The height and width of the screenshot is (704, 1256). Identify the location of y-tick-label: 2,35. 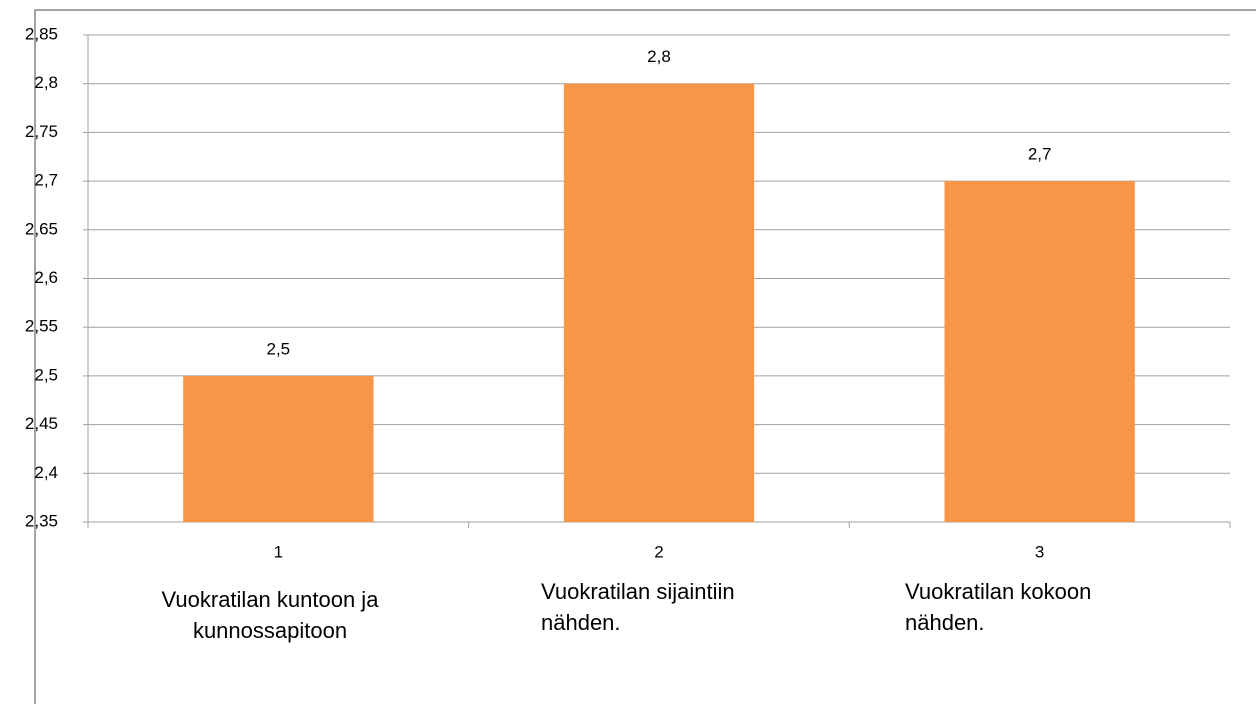
(41, 520).